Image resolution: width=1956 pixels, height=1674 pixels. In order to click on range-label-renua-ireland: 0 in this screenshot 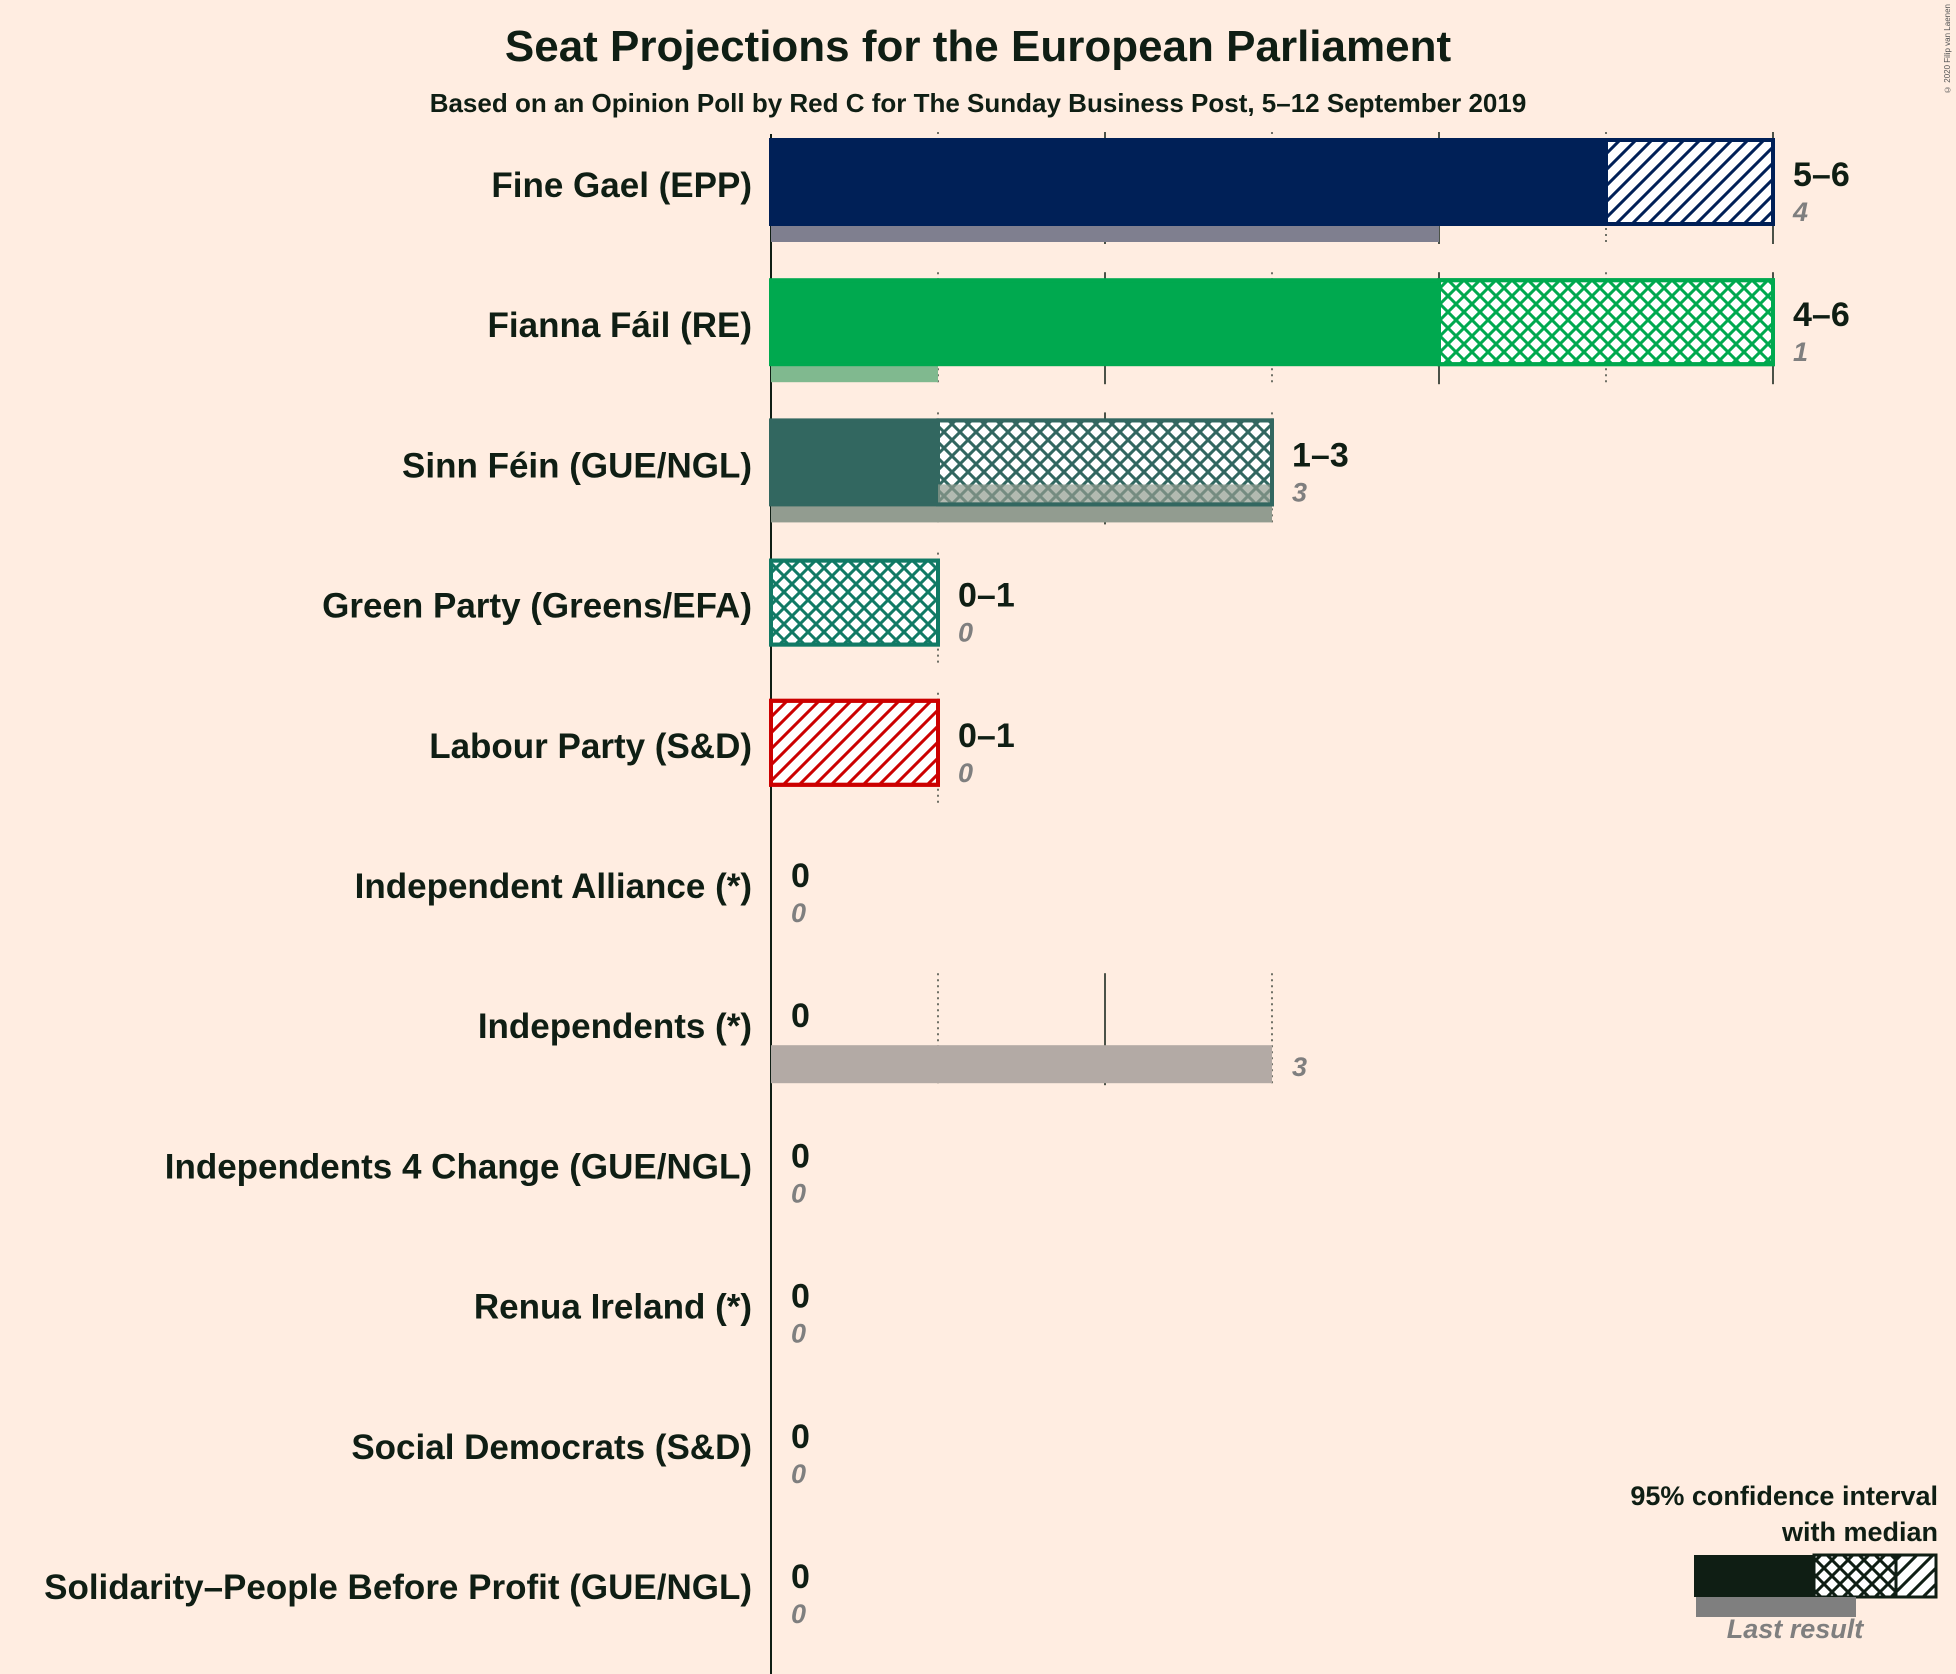, I will do `click(800, 1297)`.